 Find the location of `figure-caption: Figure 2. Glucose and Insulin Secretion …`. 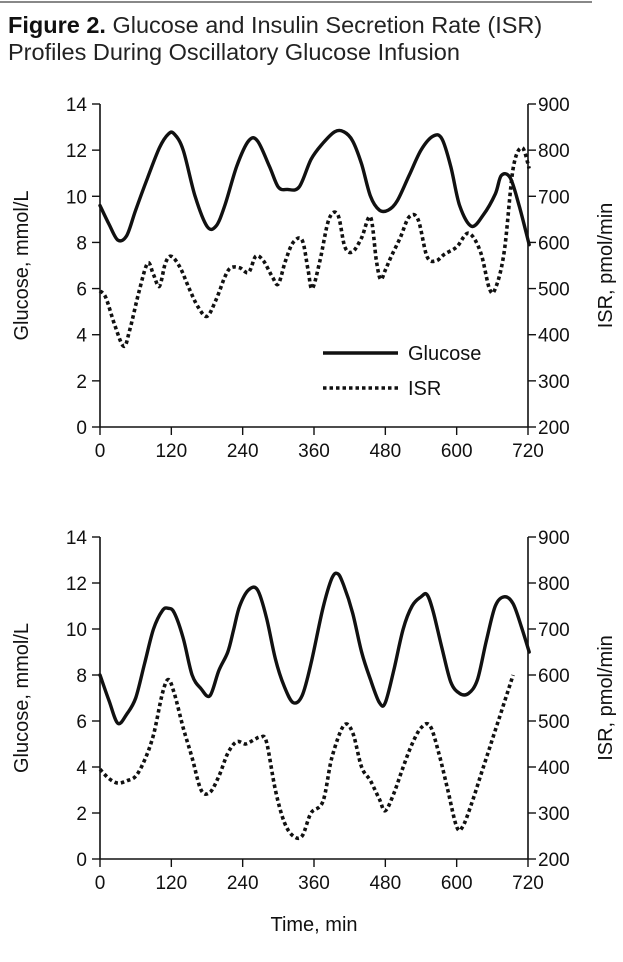

figure-caption: Figure 2. Glucose and Insulin Secretion … is located at coordinates (308, 39).